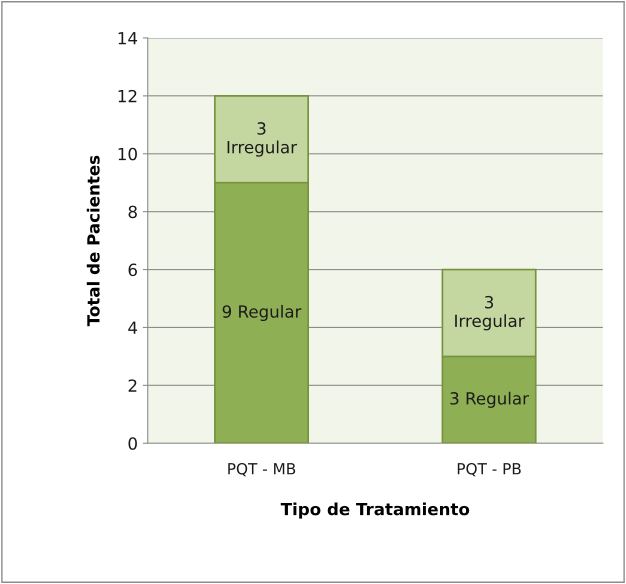 This screenshot has width=626, height=584. I want to click on data-label: 9 Regular, so click(262, 313).